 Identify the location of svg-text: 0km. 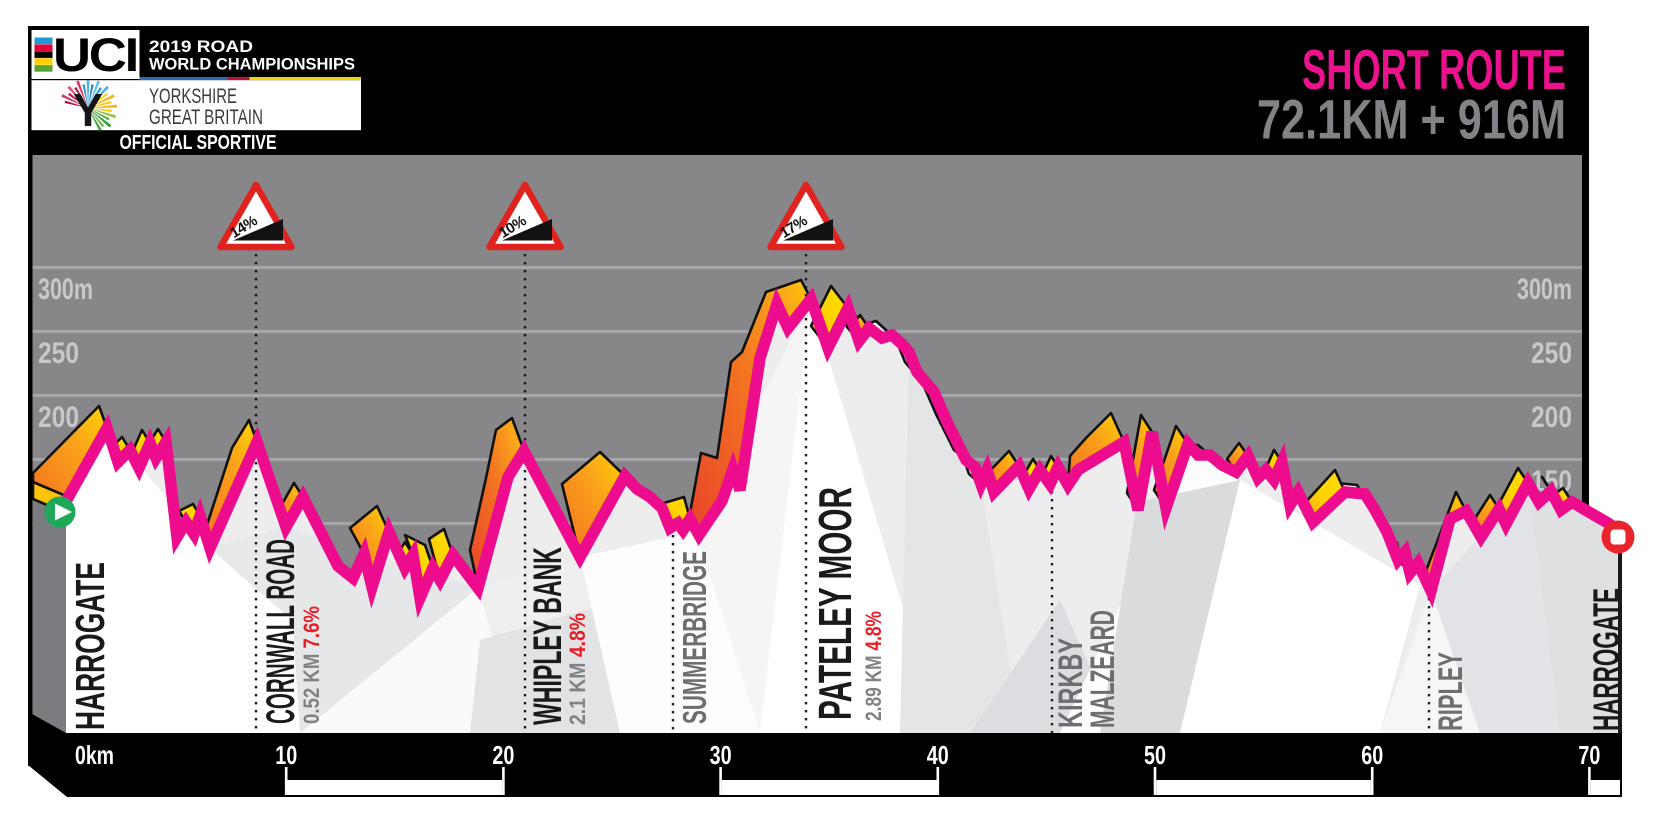
(94, 755).